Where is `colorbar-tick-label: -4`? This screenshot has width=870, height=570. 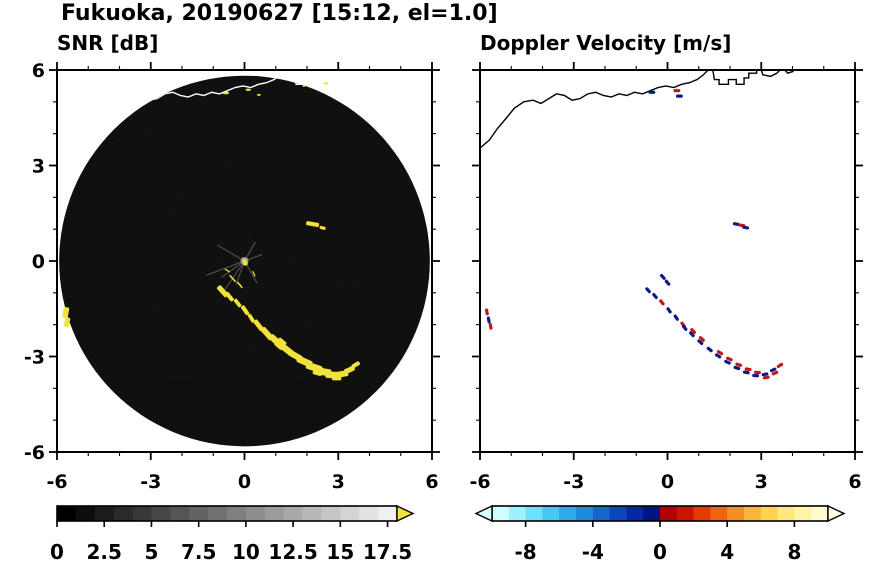
colorbar-tick-label: -4 is located at coordinates (593, 552).